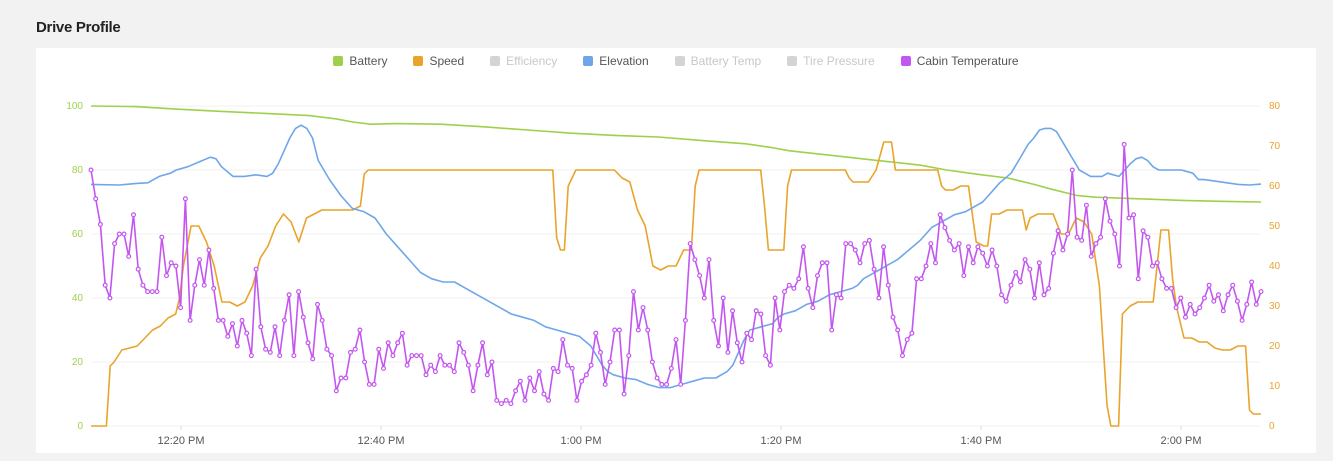  I want to click on right-tick-label: 30, so click(1275, 306).